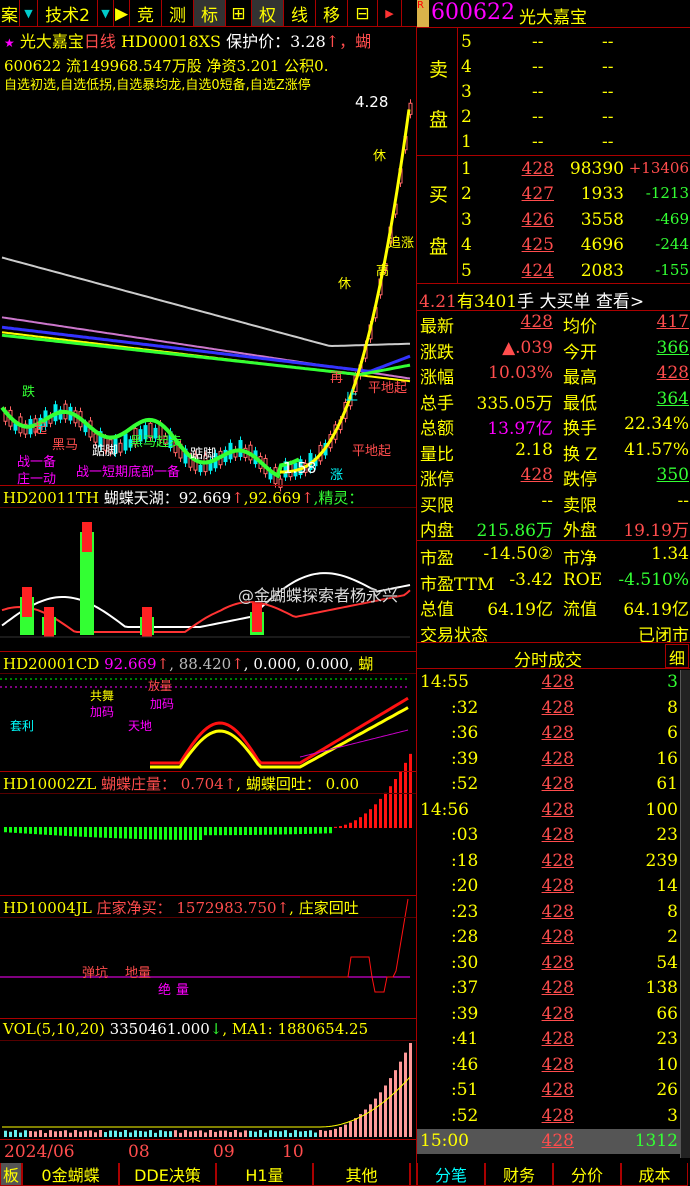 Image resolution: width=690 pixels, height=1186 pixels. What do you see at coordinates (264, 1174) in the screenshot?
I see `bottom-tab-left-3: H1量` at bounding box center [264, 1174].